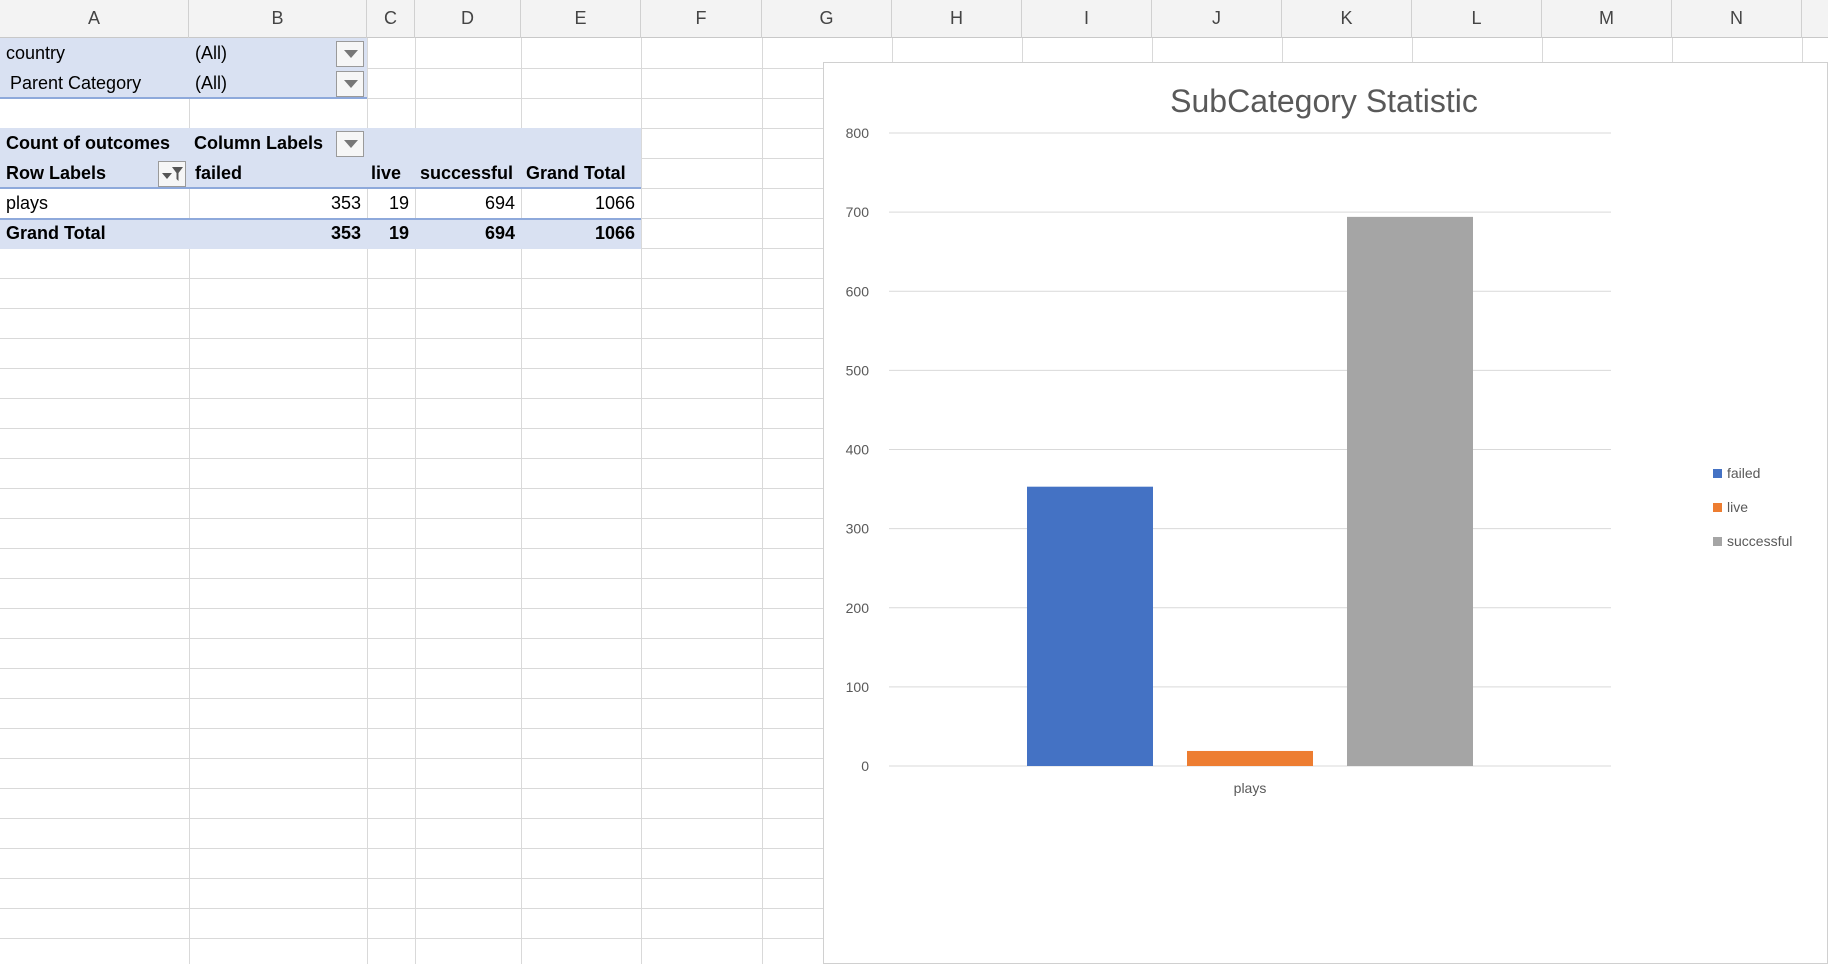 This screenshot has height=964, width=1828. Describe the element at coordinates (827, 19) in the screenshot. I see `column-header-g: G` at that location.